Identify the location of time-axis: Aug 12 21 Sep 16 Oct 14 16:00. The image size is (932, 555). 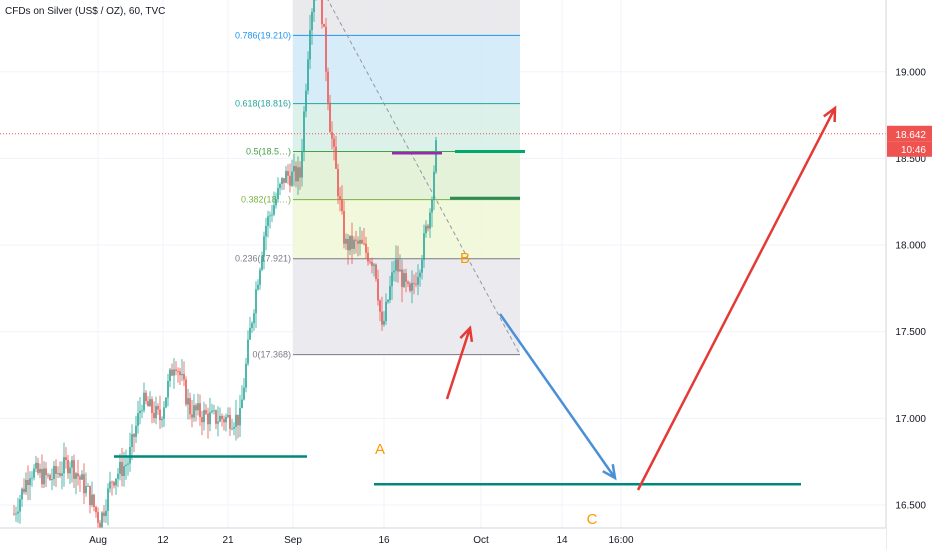
(443, 538).